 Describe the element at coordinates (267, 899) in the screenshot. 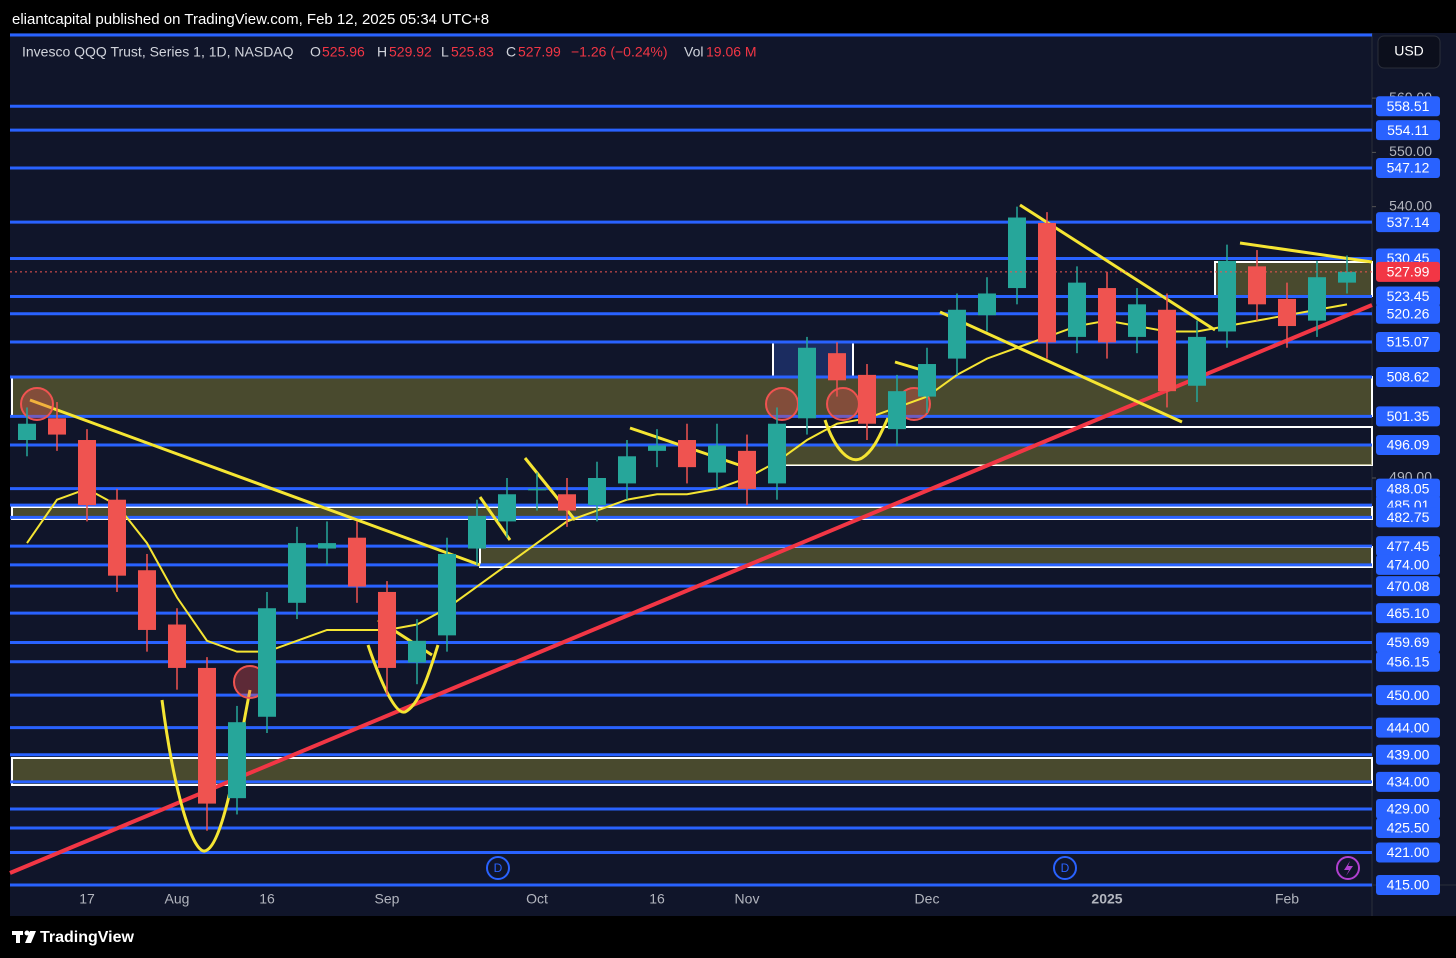

I see `x-tick-label: 16` at that location.